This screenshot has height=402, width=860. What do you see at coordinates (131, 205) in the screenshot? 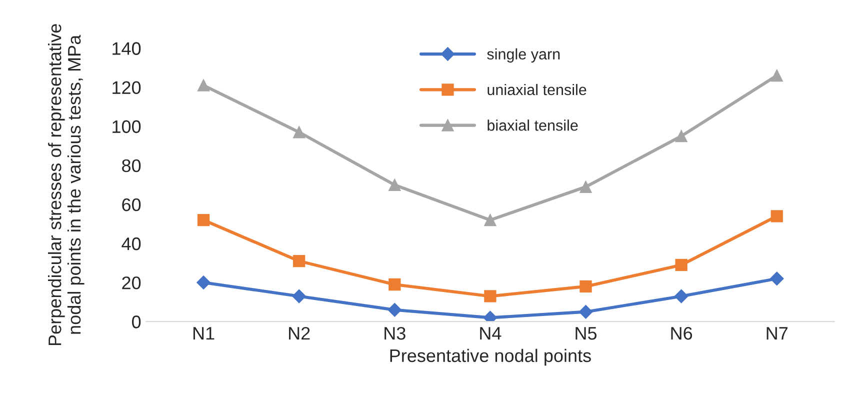
I see `y-tick-label: 60` at bounding box center [131, 205].